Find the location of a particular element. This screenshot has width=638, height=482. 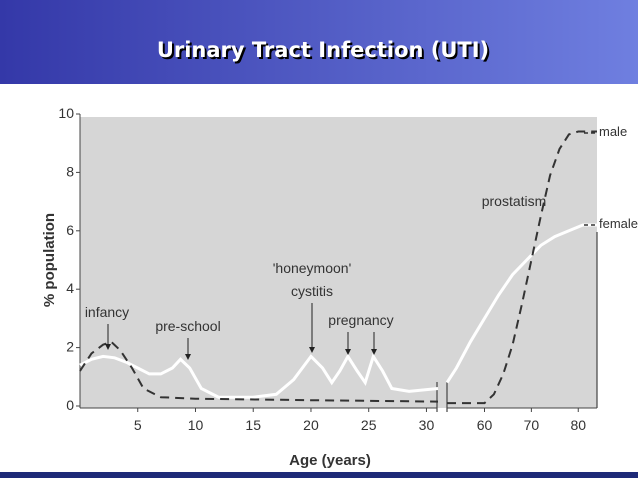

x-tick-label: 30 is located at coordinates (427, 425).